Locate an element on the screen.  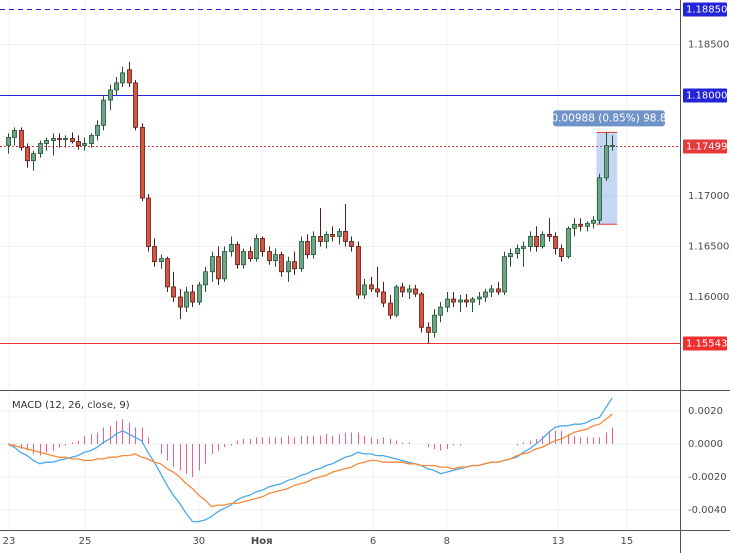
y-tick-label: 0.0020 is located at coordinates (705, 411).